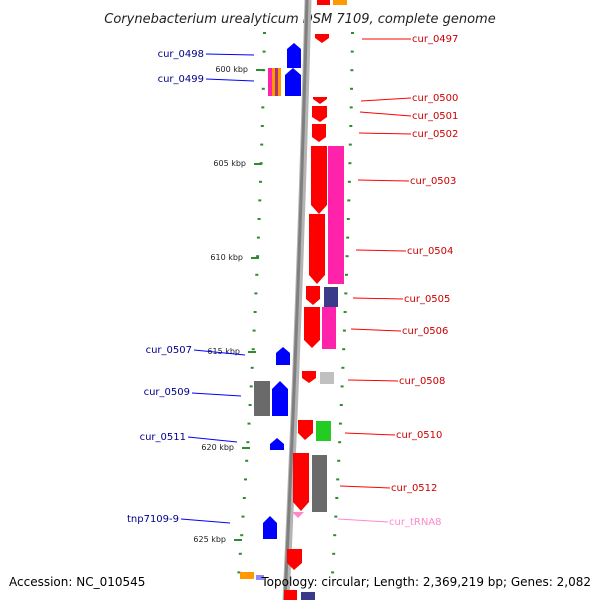  I want to click on label-cur_0497: cur_0497, so click(435, 39).